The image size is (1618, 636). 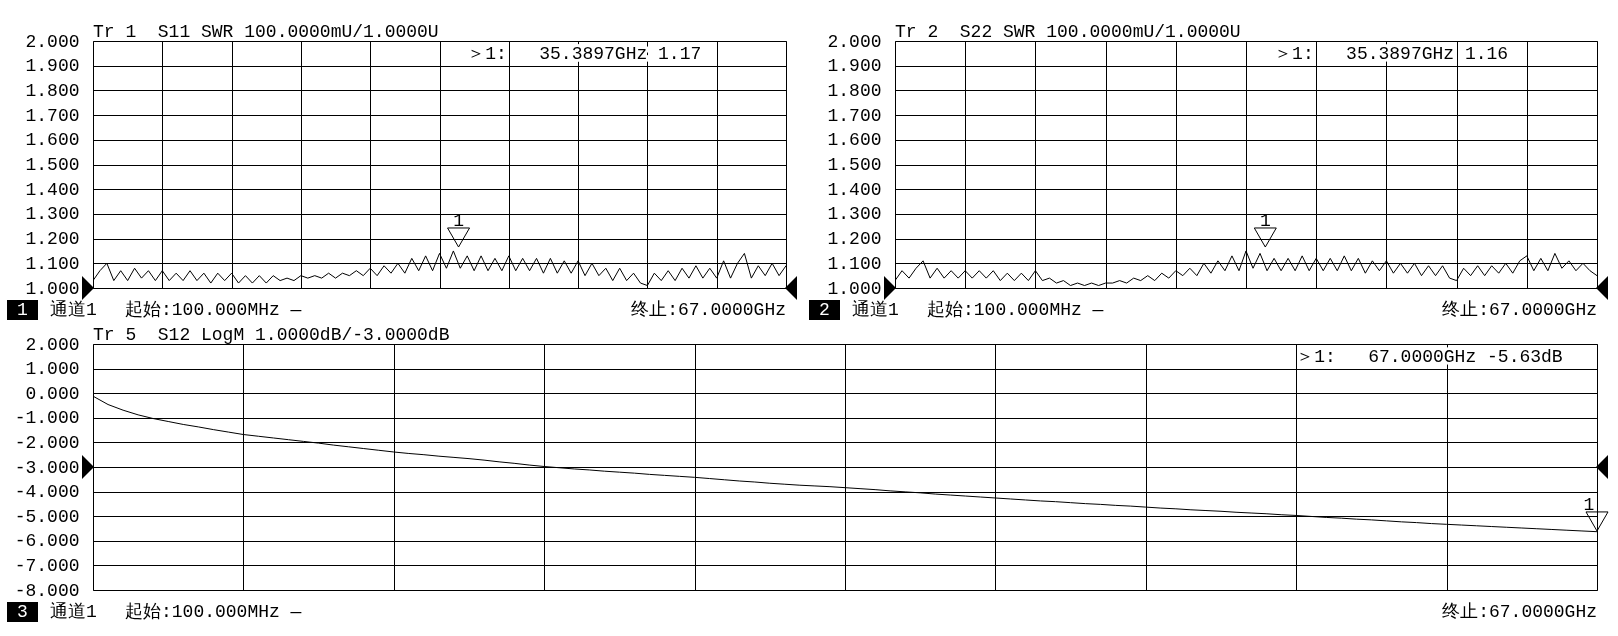 What do you see at coordinates (47, 442) in the screenshot?
I see `y-tick-label: -2.000` at bounding box center [47, 442].